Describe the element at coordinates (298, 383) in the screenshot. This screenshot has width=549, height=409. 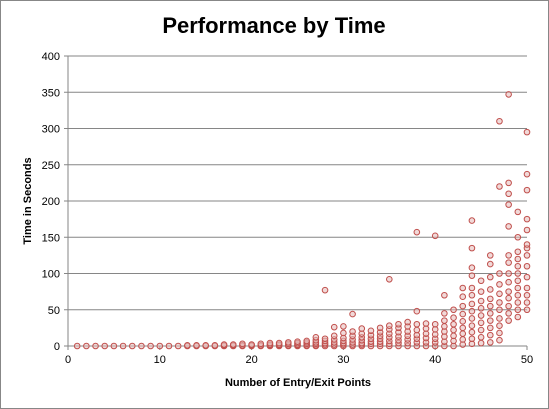
I see `x-axis-title: Number of Entry/Exit Points` at that location.